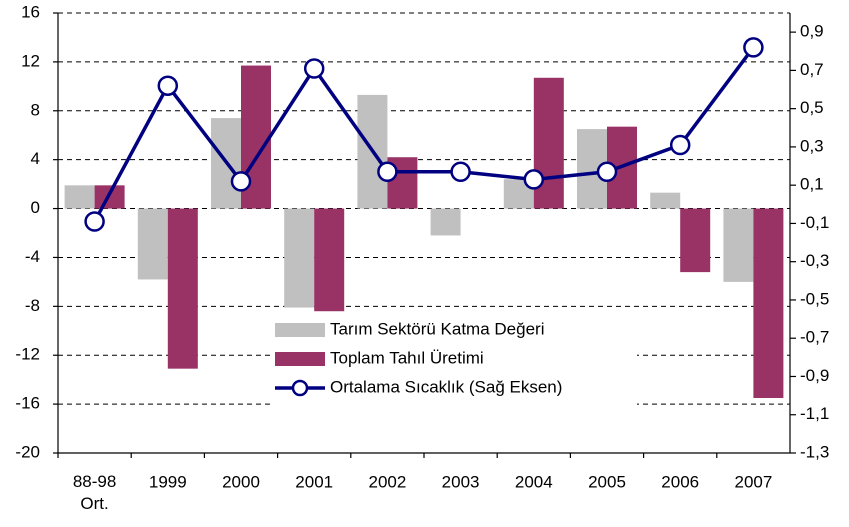  What do you see at coordinates (814, 222) in the screenshot?
I see `y2-tick-label: -0,1` at bounding box center [814, 222].